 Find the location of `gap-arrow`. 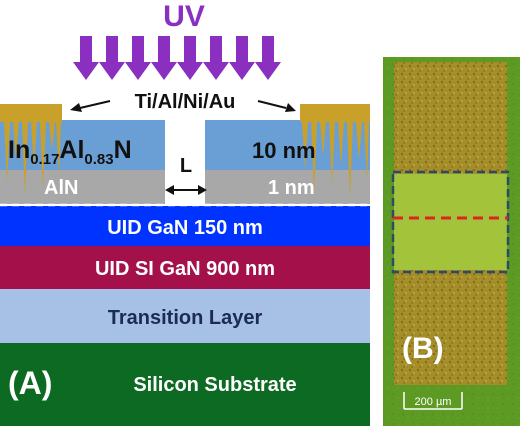

gap-arrow is located at coordinates (186, 190).